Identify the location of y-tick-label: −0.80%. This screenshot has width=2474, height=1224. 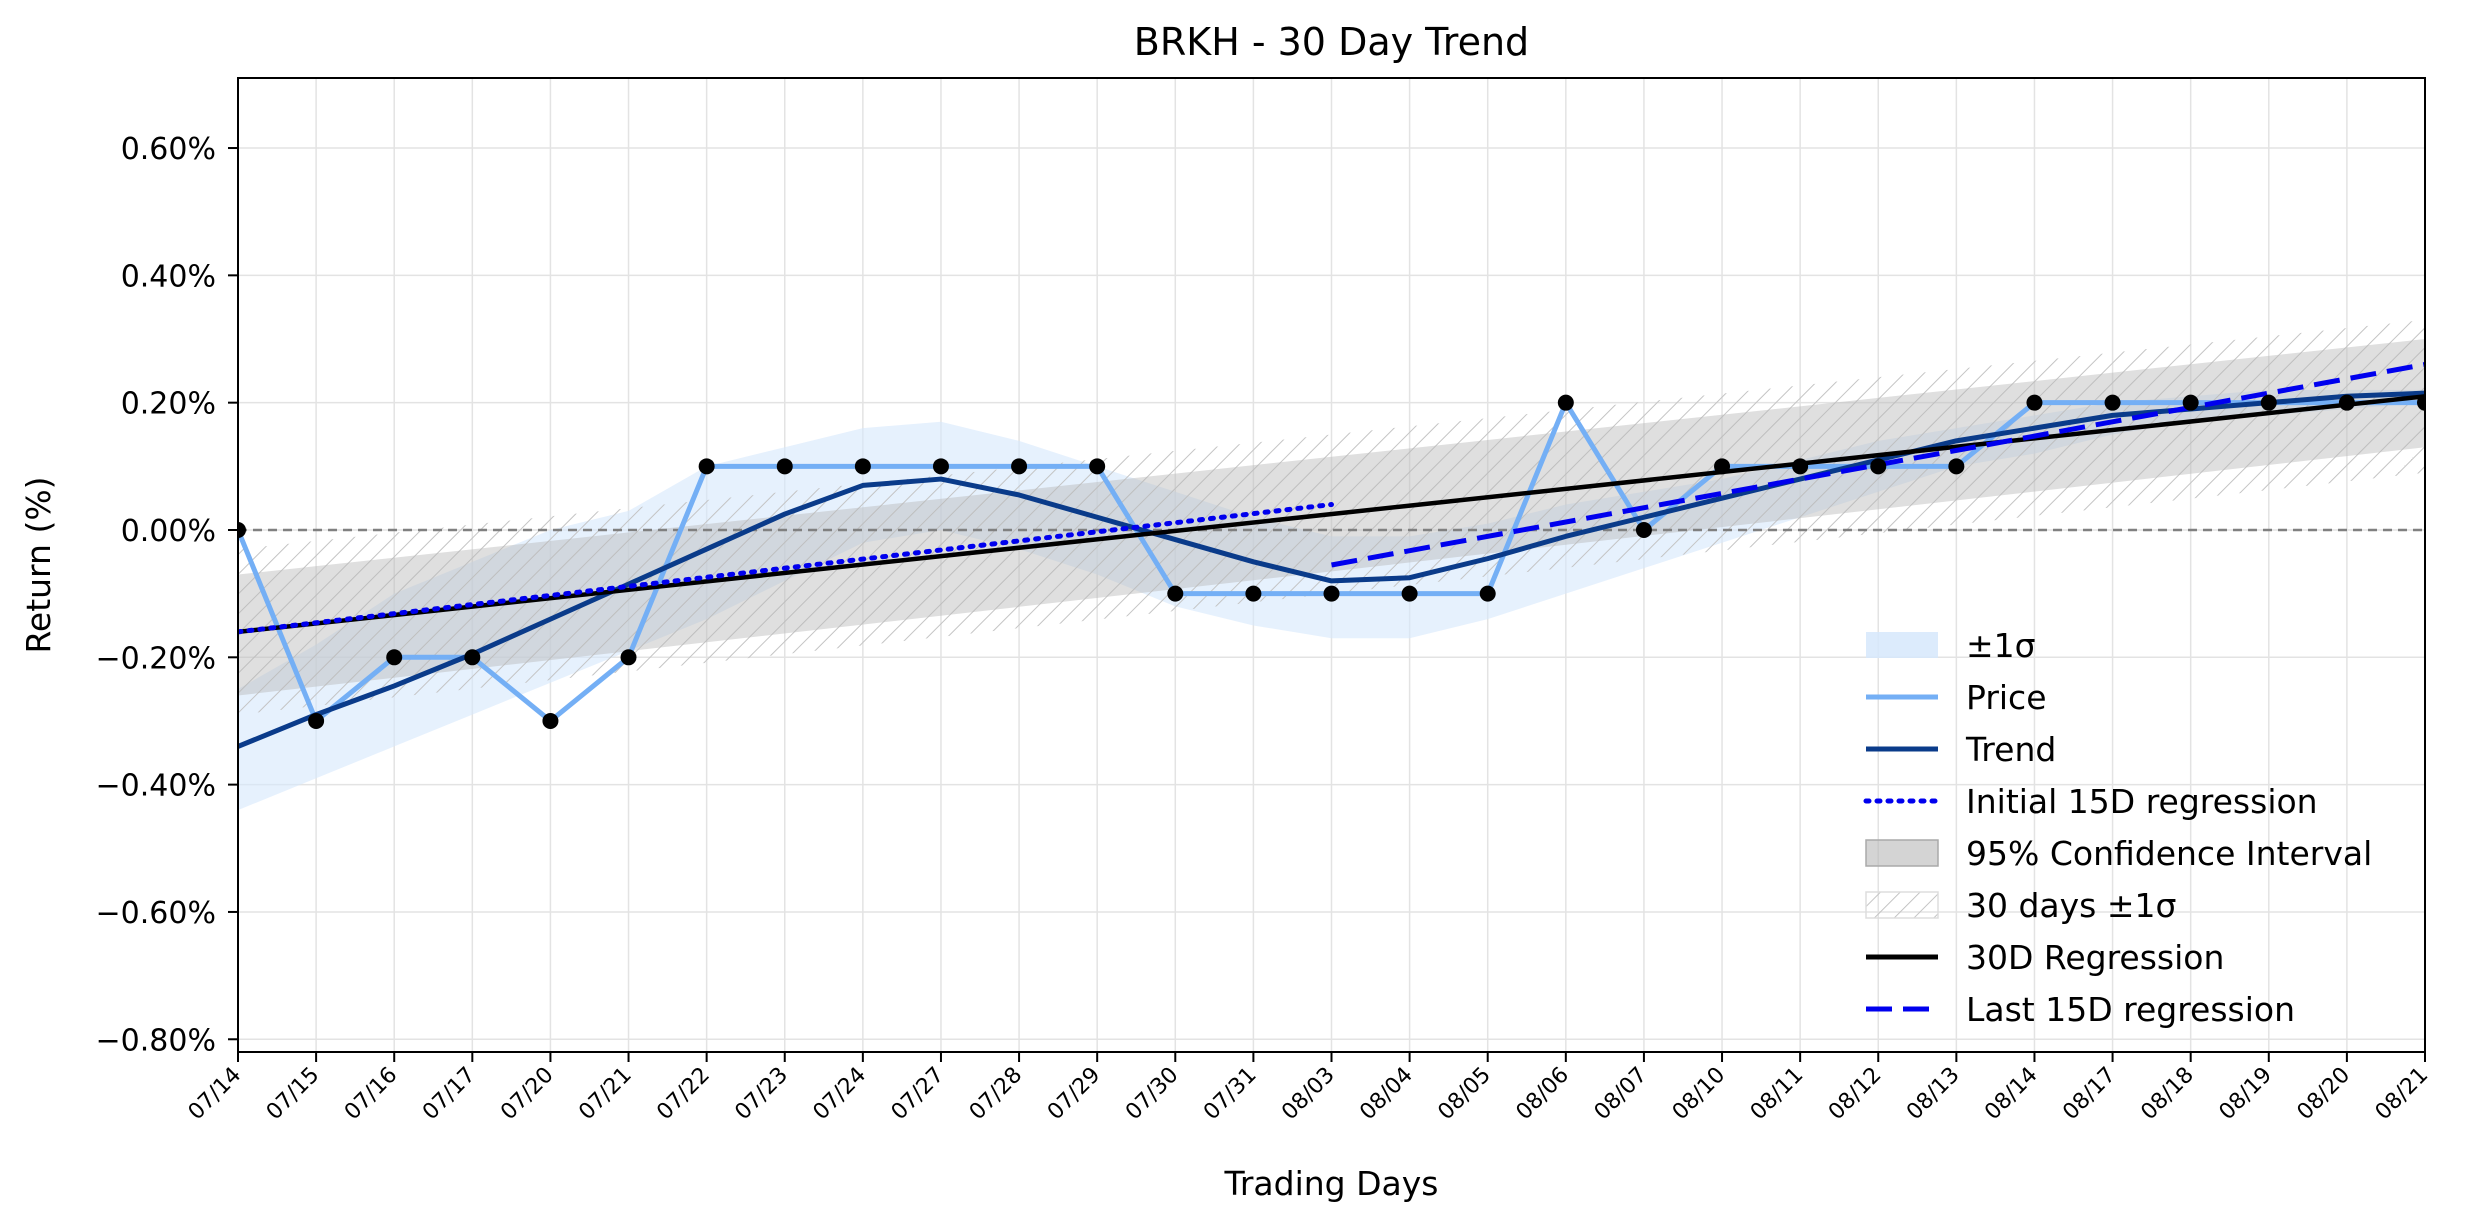
(156, 1040).